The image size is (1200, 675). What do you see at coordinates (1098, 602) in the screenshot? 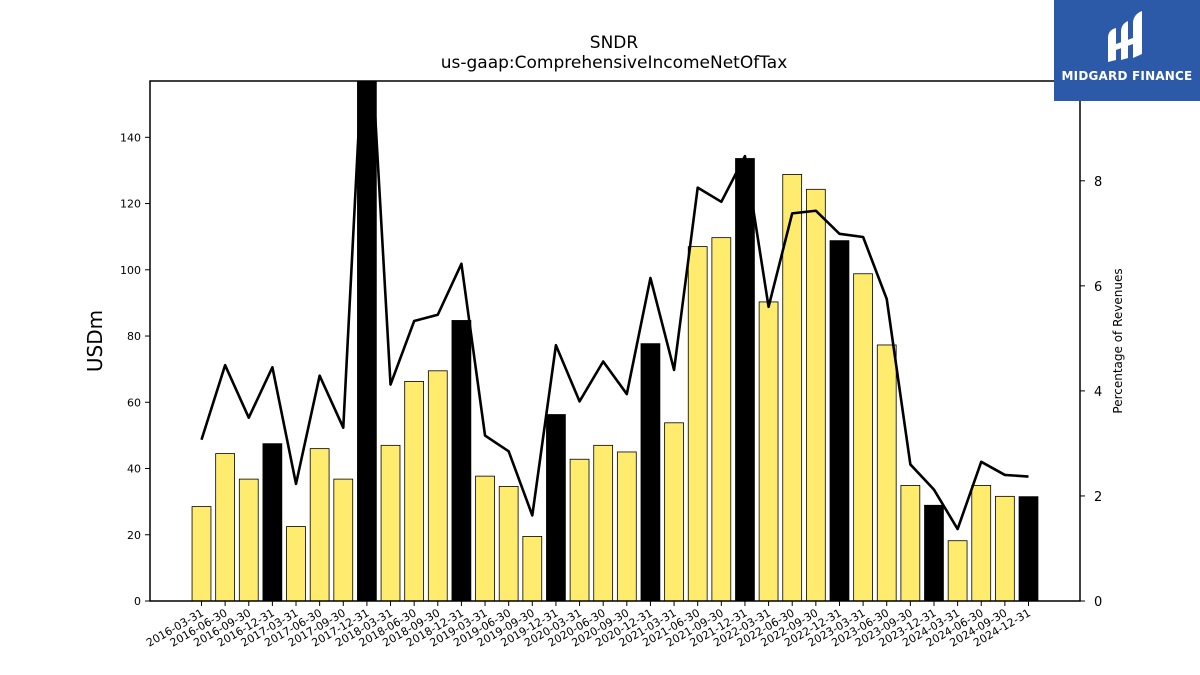
I see `y2-tick-label: 0` at bounding box center [1098, 602].